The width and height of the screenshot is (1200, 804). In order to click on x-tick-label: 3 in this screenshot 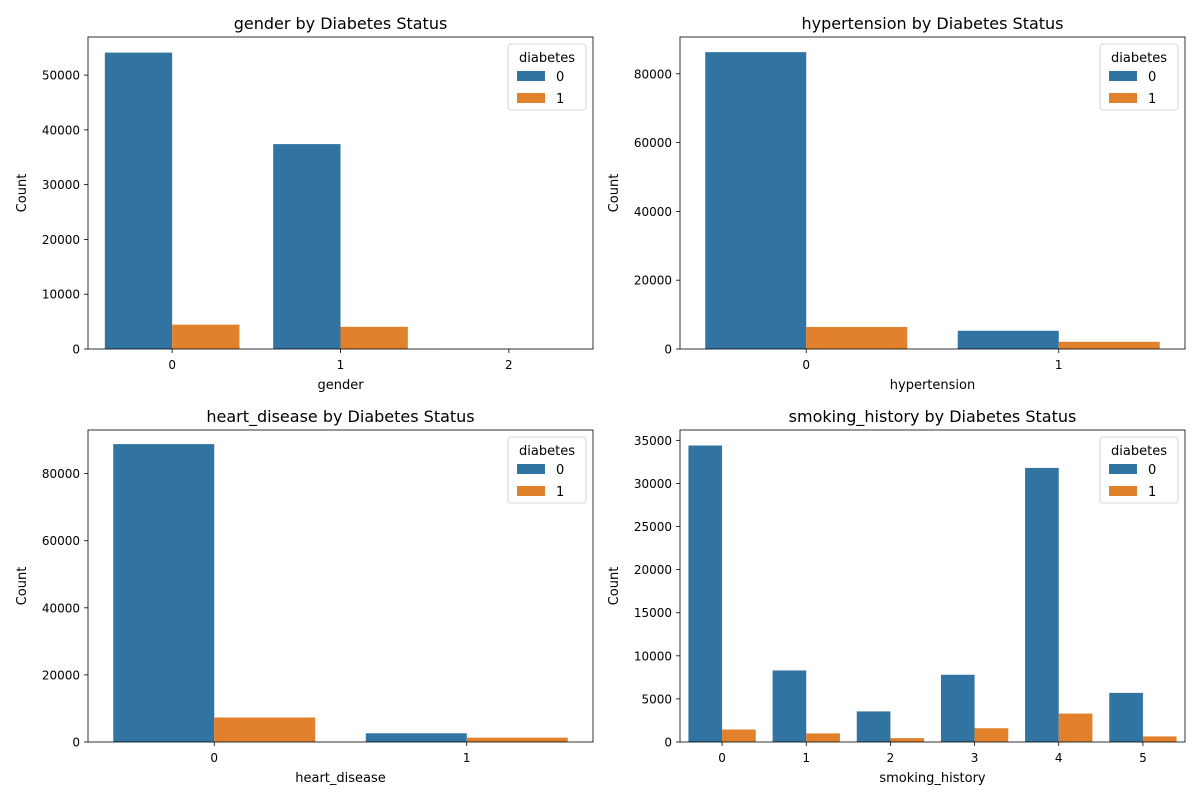, I will do `click(975, 758)`.